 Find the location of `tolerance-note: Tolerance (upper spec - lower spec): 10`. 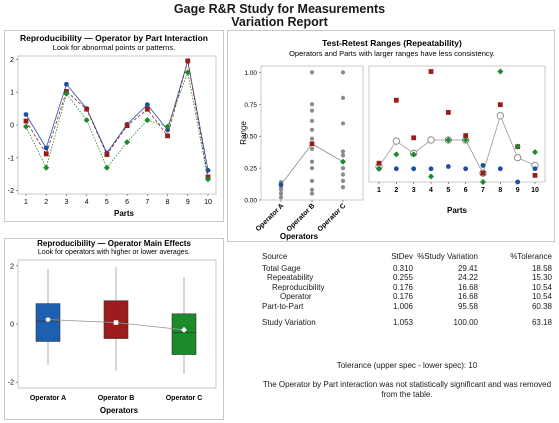

tolerance-note: Tolerance (upper spec - lower spec): 10 is located at coordinates (407, 365).